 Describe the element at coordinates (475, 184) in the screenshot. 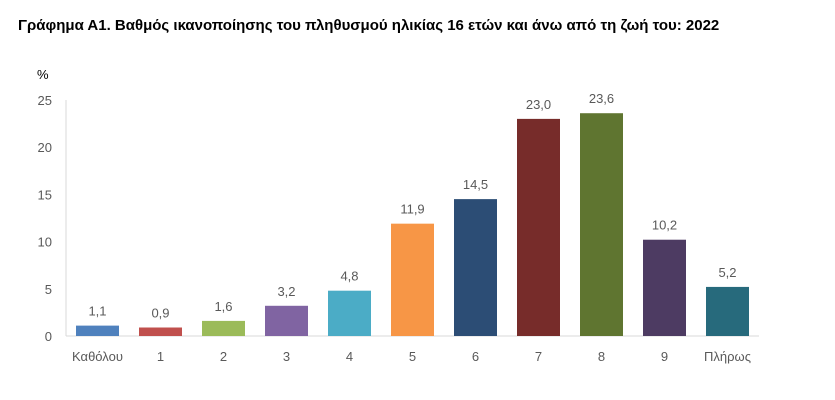

I see `data-label: 14,5` at that location.